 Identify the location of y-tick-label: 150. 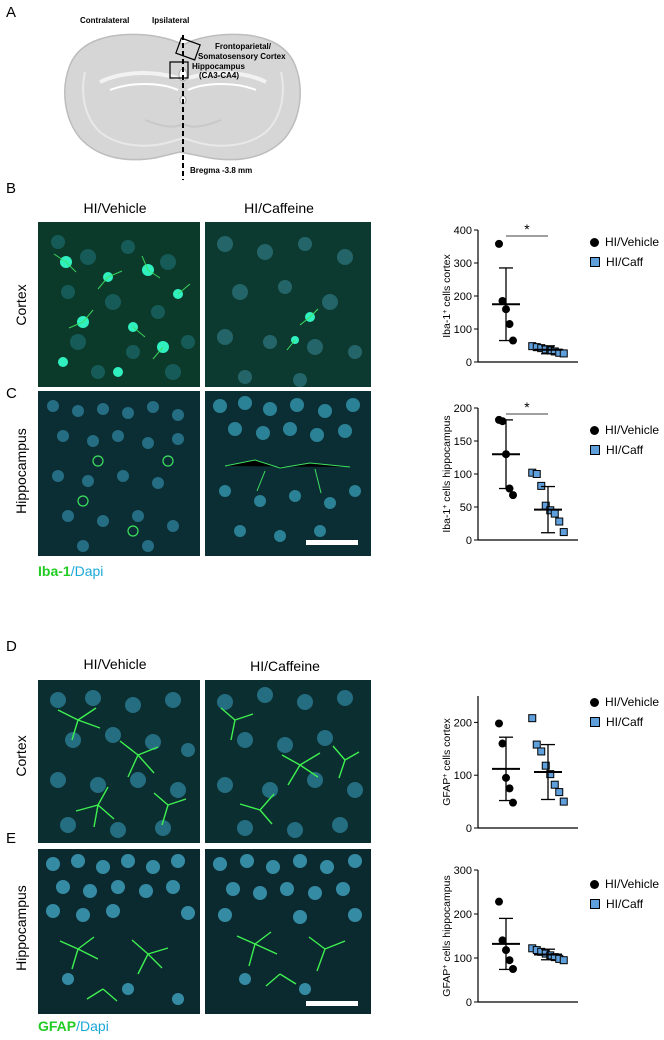
(463, 442).